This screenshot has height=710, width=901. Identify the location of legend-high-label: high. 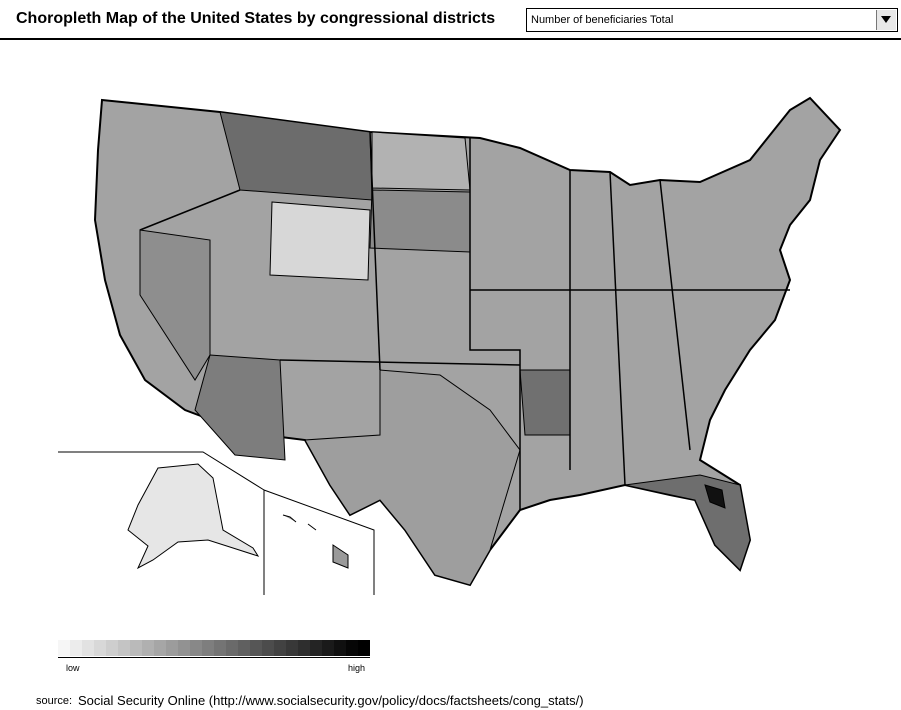
(357, 668).